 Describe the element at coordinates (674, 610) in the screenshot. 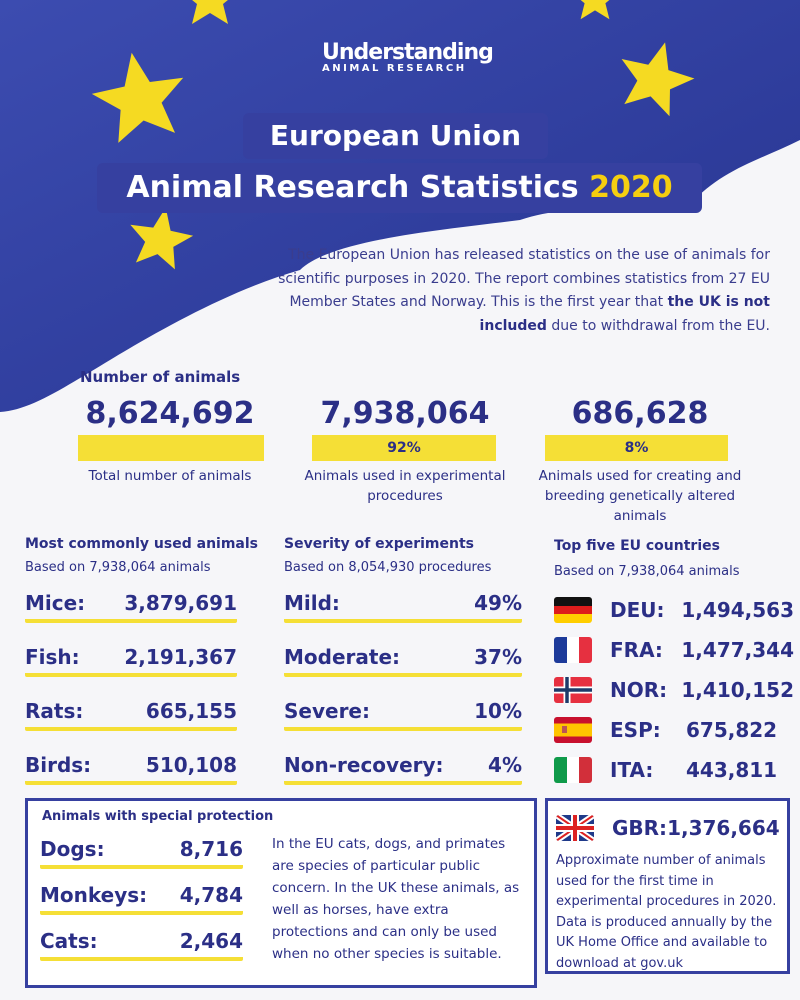

I see `country-row: DEU: 1,494,563` at that location.